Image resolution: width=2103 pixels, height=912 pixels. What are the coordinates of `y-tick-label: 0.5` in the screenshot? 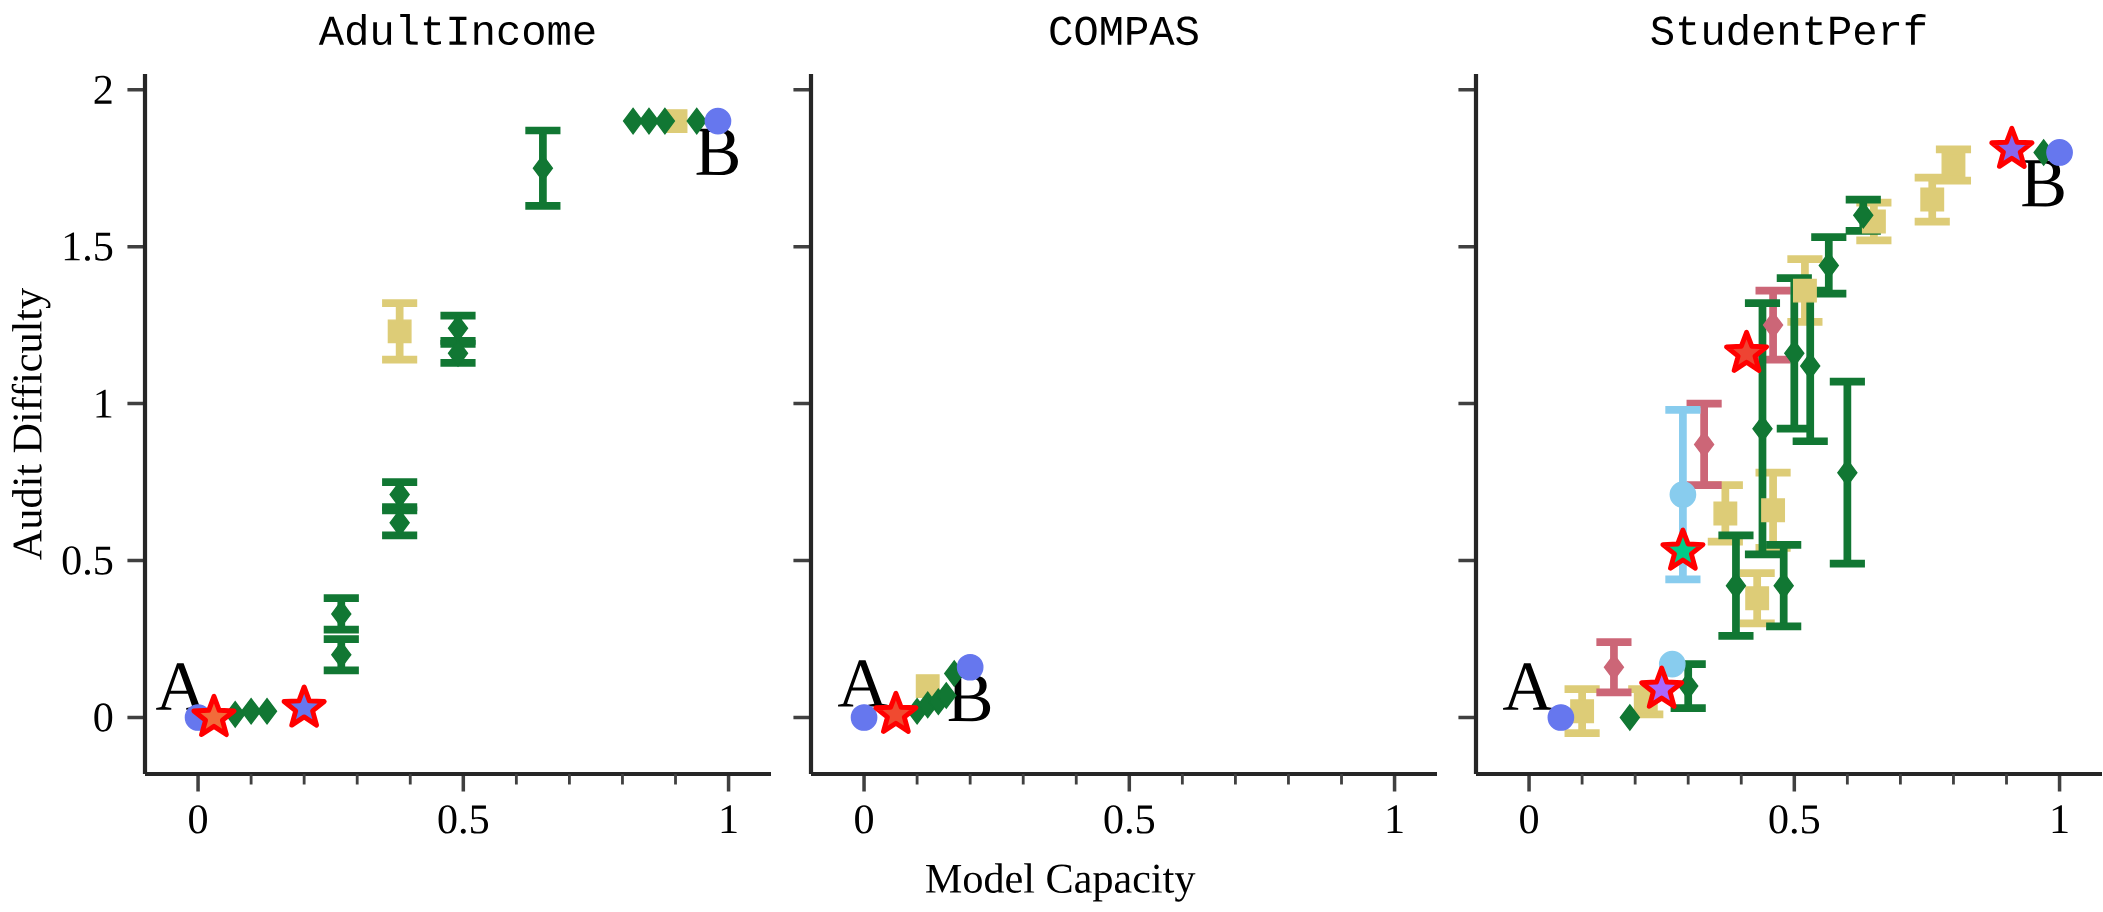 It's located at (87, 560).